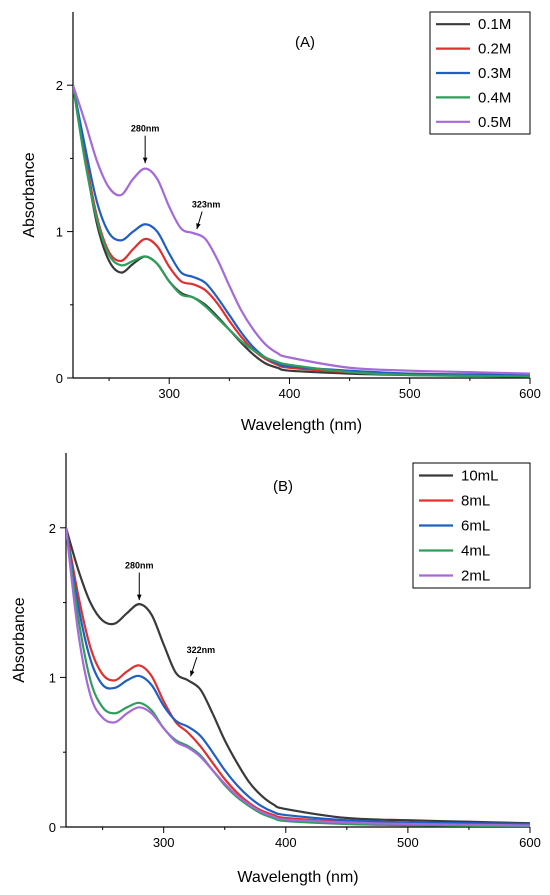 The image size is (550, 895). Describe the element at coordinates (286, 842) in the screenshot. I see `chart-b-x-tick-label: 400` at that location.